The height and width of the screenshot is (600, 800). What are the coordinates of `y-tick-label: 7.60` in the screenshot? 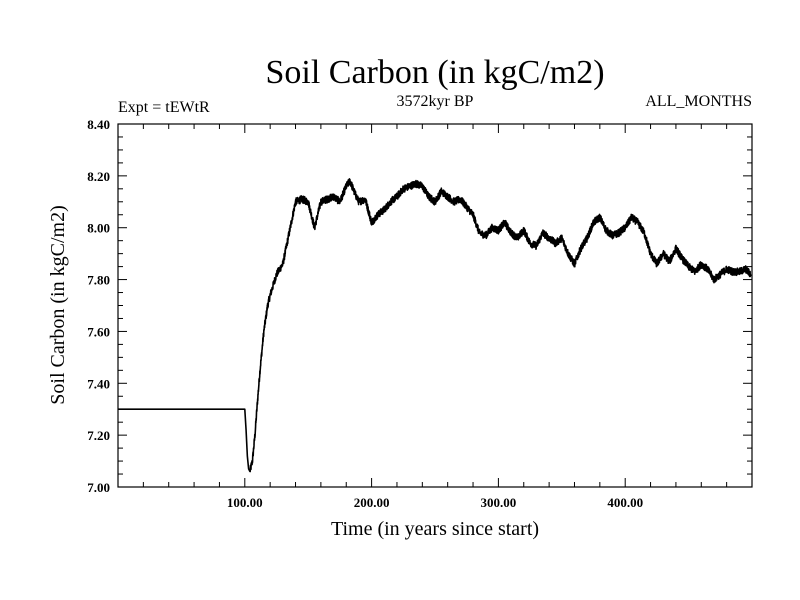 It's located at (98, 331).